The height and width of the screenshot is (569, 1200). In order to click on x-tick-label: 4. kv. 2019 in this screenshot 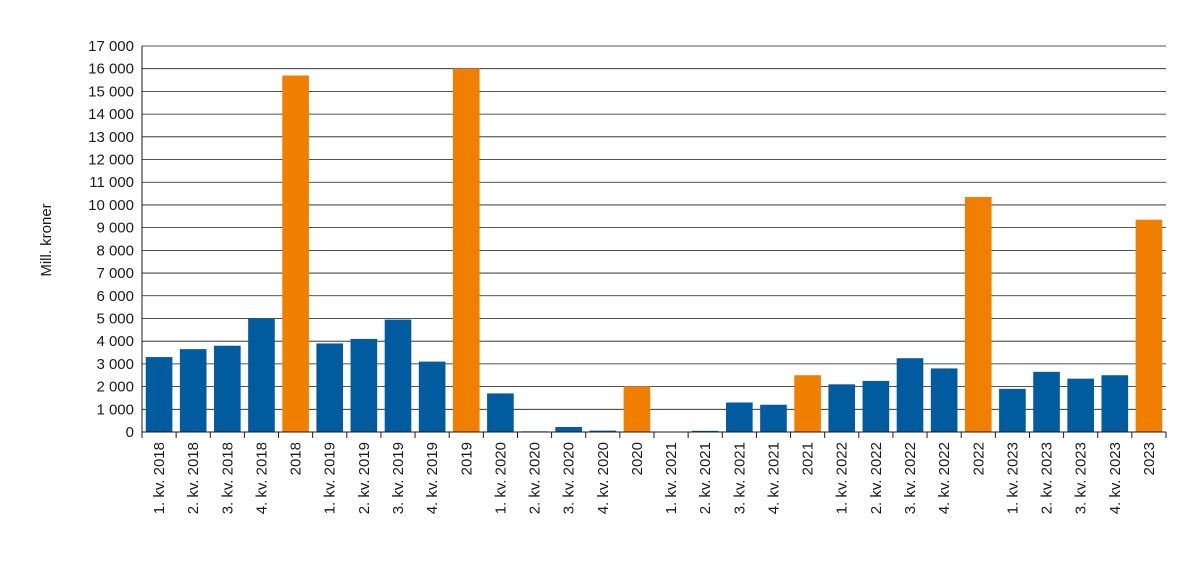, I will do `click(432, 478)`.